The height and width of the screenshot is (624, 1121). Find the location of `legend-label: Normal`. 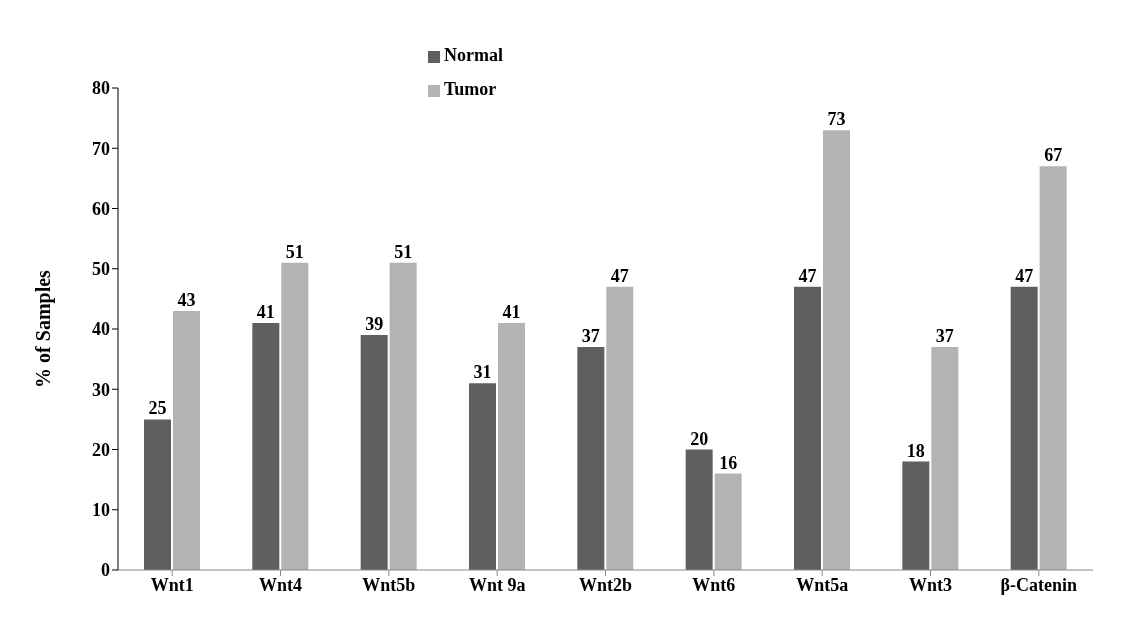

legend-label: Normal is located at coordinates (473, 55).